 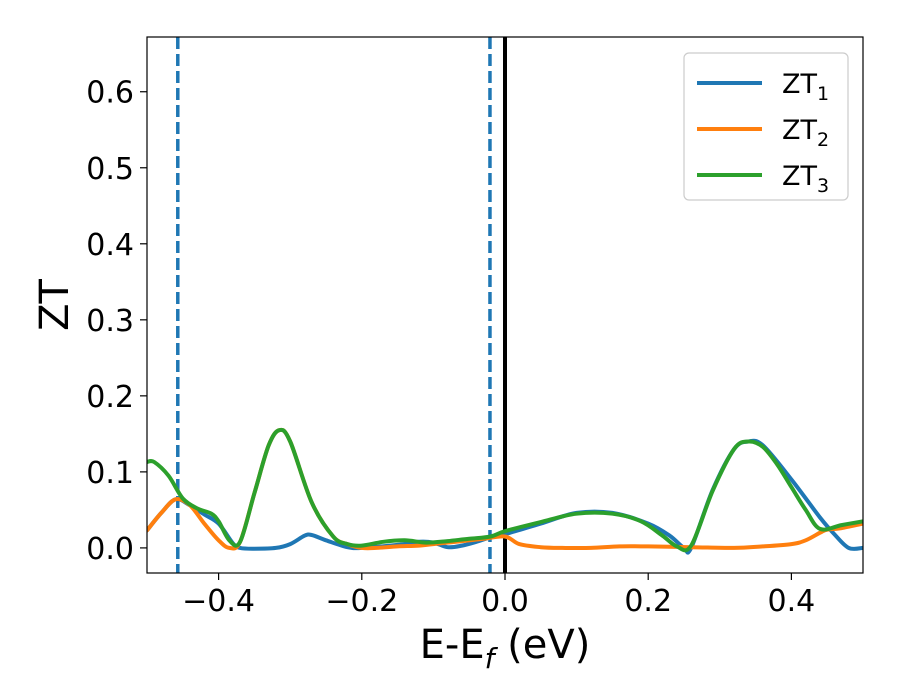 I want to click on y-tick-label: 0.5, so click(x=110, y=169).